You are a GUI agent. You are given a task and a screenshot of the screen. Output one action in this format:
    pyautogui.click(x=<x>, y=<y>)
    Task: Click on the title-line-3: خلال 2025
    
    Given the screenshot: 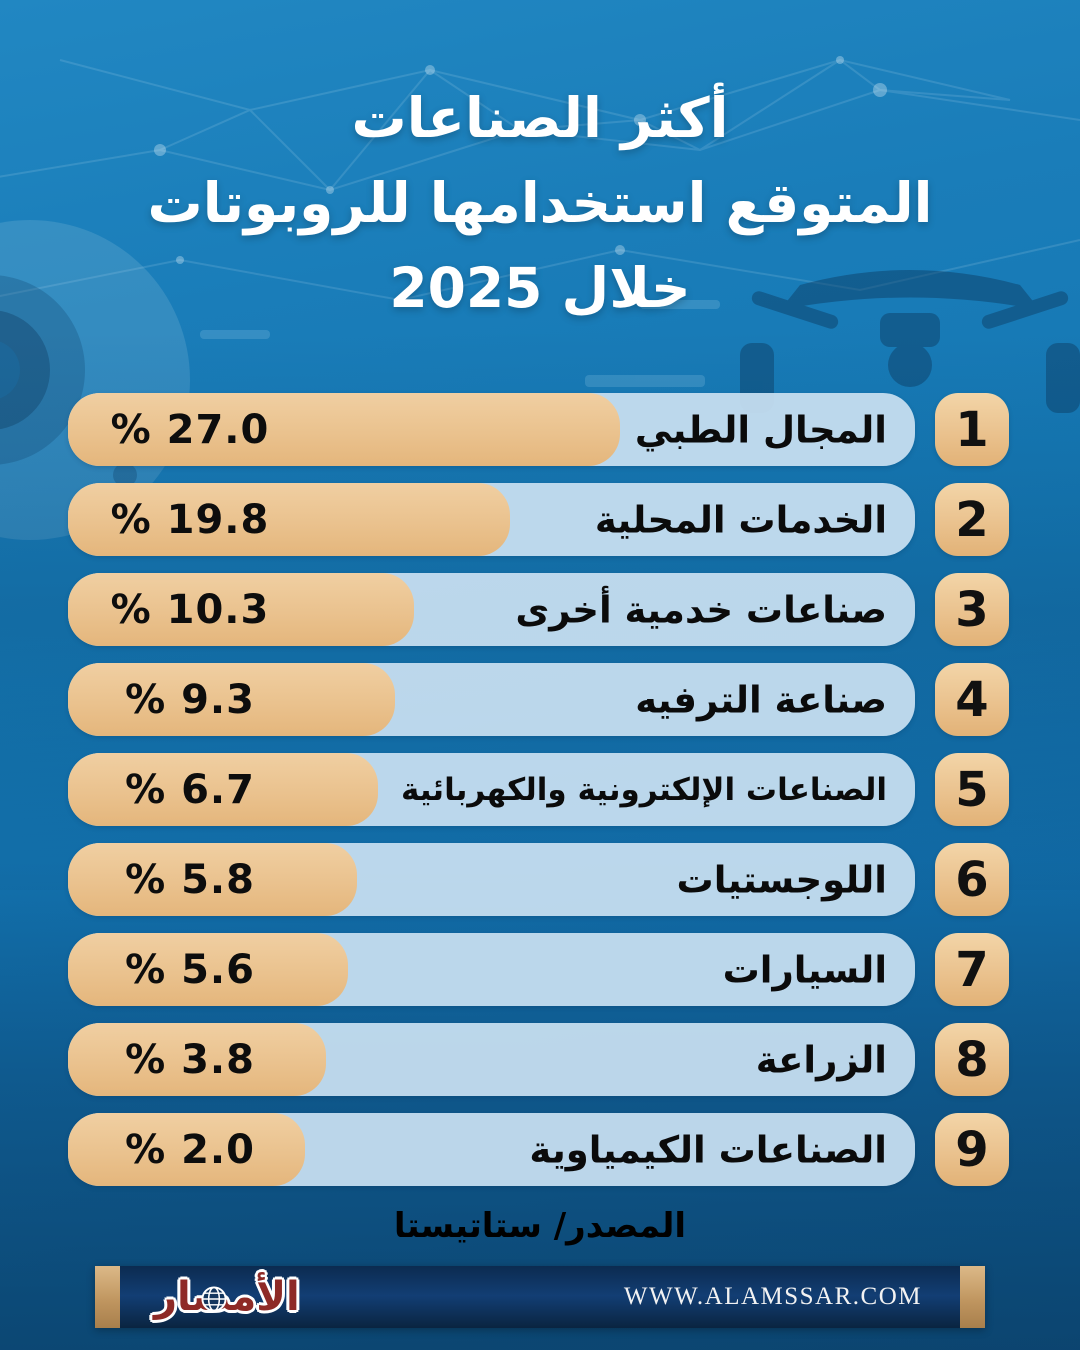 What is the action you would take?
    pyautogui.click(x=540, y=288)
    